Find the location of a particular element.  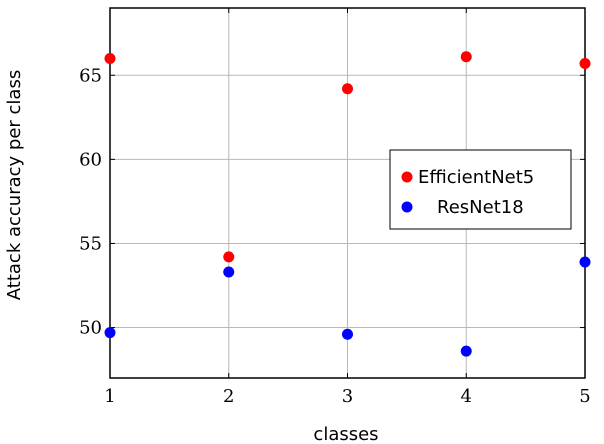

y-tick-label: 55 is located at coordinates (90, 243).